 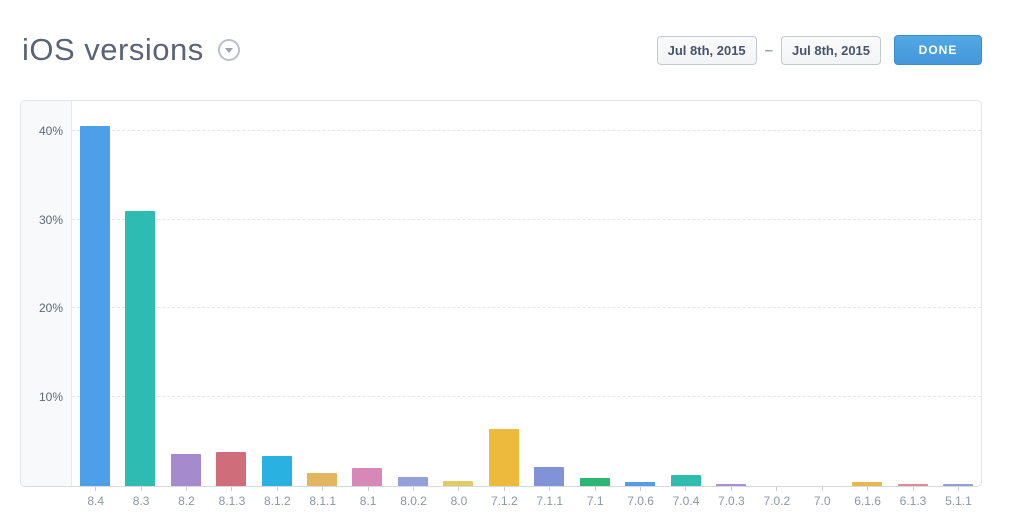 I want to click on x-axis-slot: 8.1.3, so click(x=231, y=497).